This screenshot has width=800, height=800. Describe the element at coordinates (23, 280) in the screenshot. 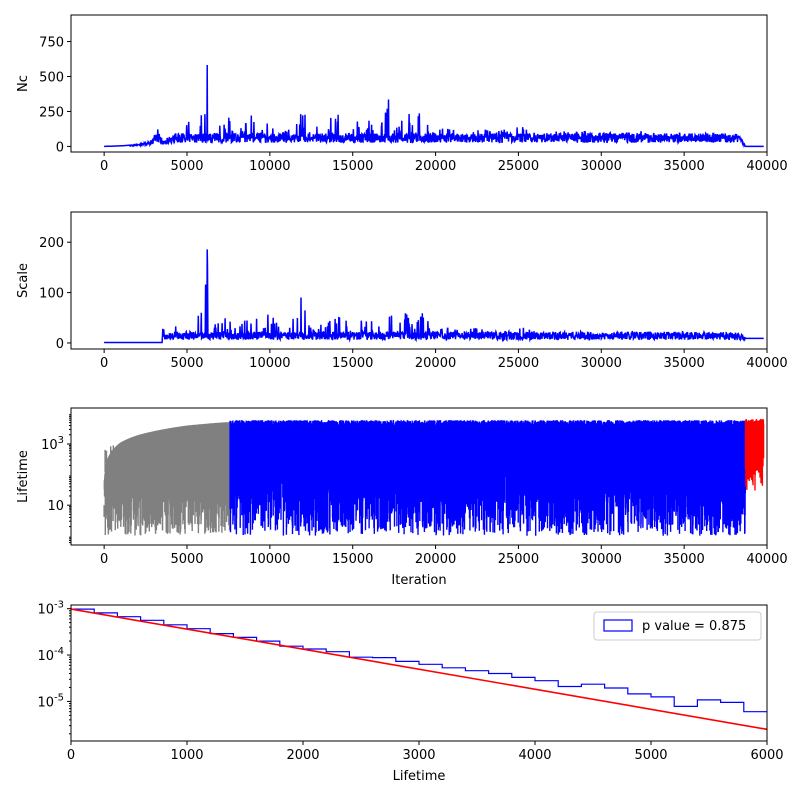

I see `y-axis-title: Scale` at that location.